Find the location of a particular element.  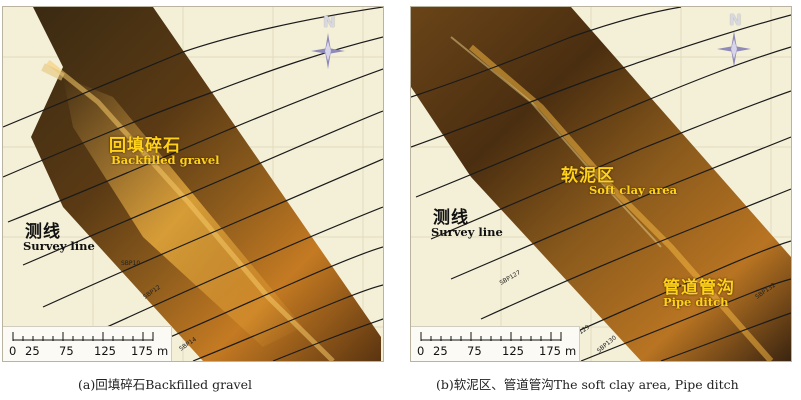

sbp-label: SBP127 is located at coordinates (511, 278).